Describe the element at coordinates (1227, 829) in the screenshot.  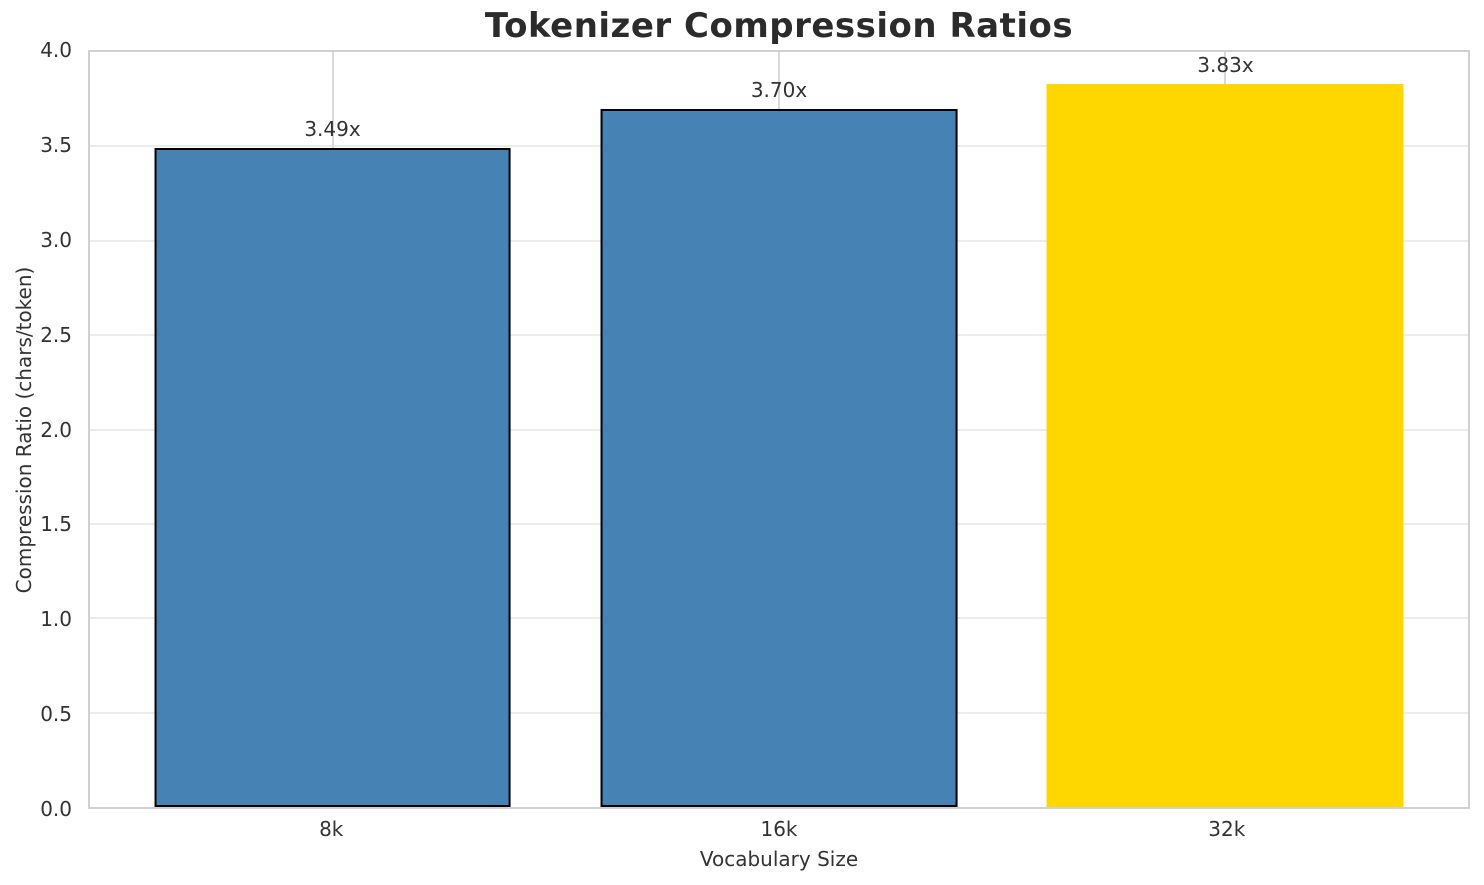
I see `x-tick-label: 32k` at that location.